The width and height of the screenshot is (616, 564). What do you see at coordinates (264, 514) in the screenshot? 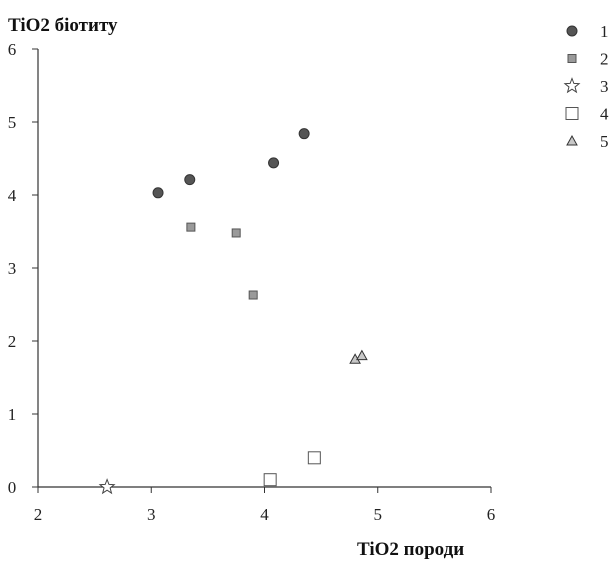
I see `x-tick-label: 4` at bounding box center [264, 514].